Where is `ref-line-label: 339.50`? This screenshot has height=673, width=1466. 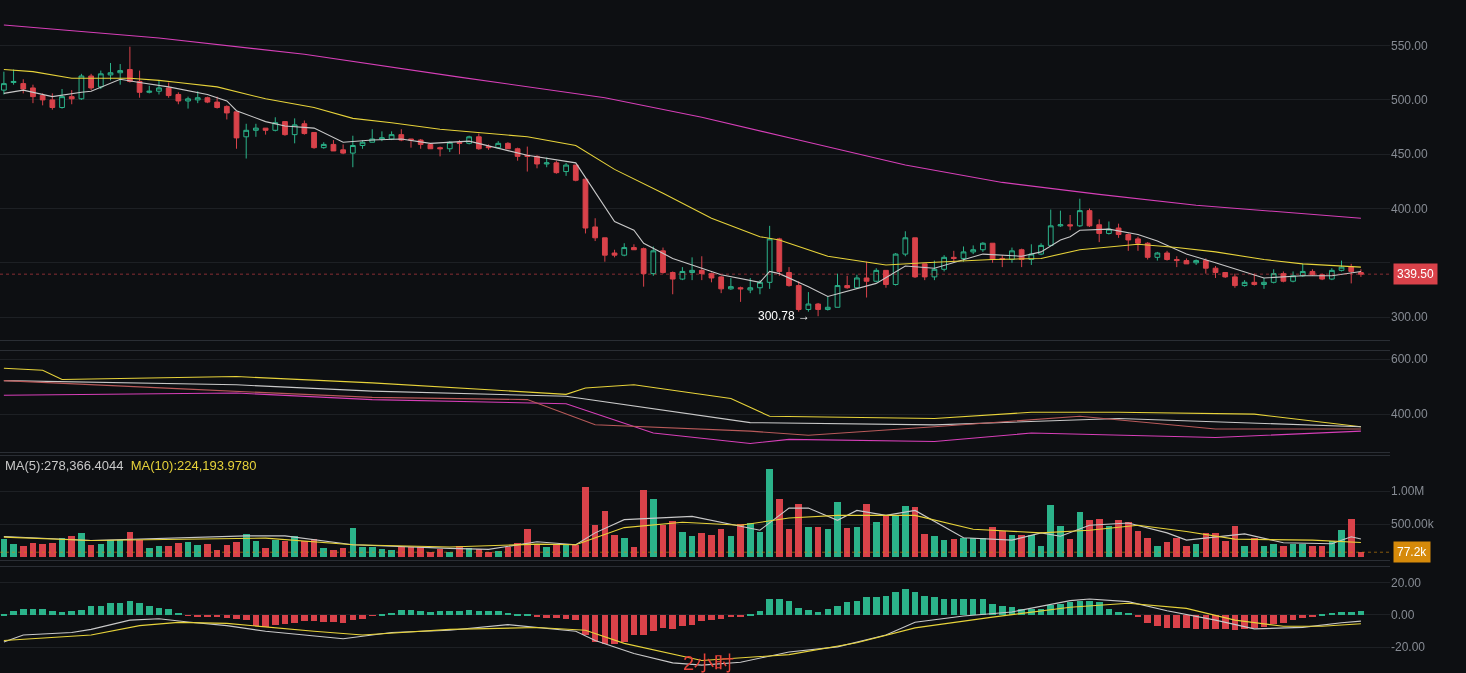
ref-line-label: 339.50 is located at coordinates (1416, 274).